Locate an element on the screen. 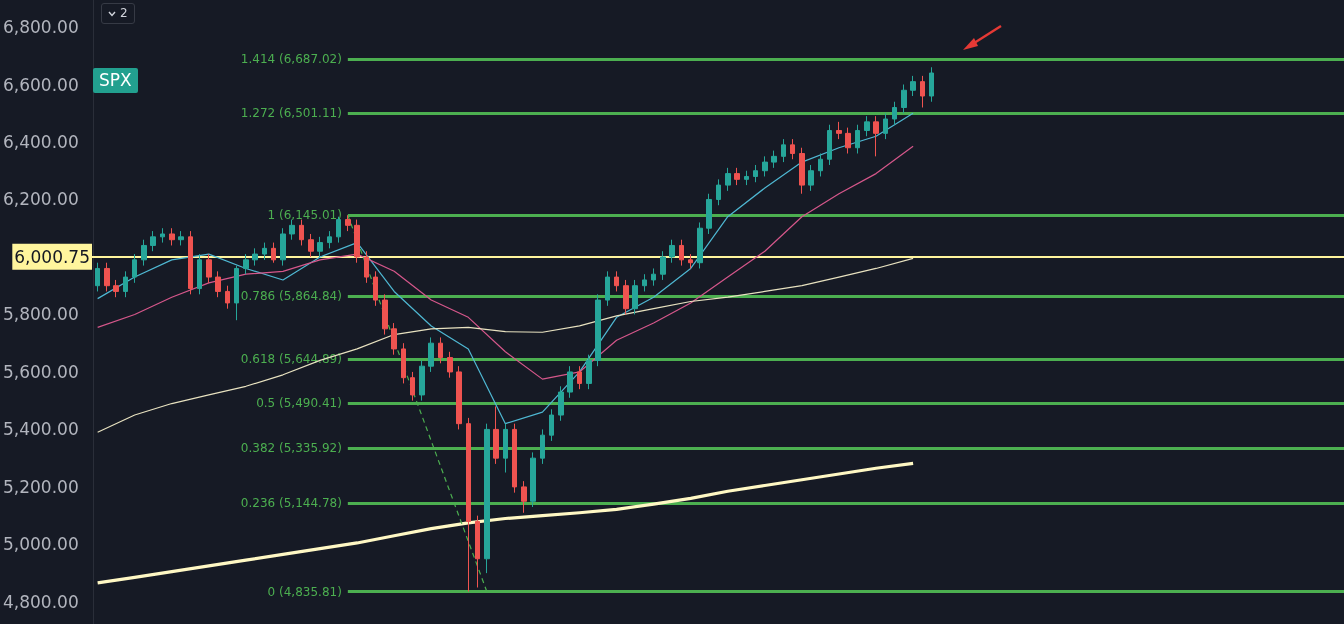 This screenshot has width=1344, height=624. y-tick-label: 6,200.00 is located at coordinates (41, 199).